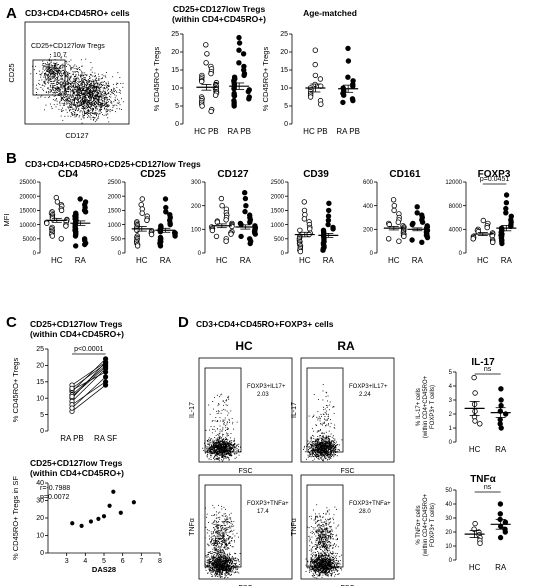 This screenshot has width=535, height=586. Describe the element at coordinates (348, 471) in the screenshot. I see `facs-d1-xlabel: FSC` at that location.